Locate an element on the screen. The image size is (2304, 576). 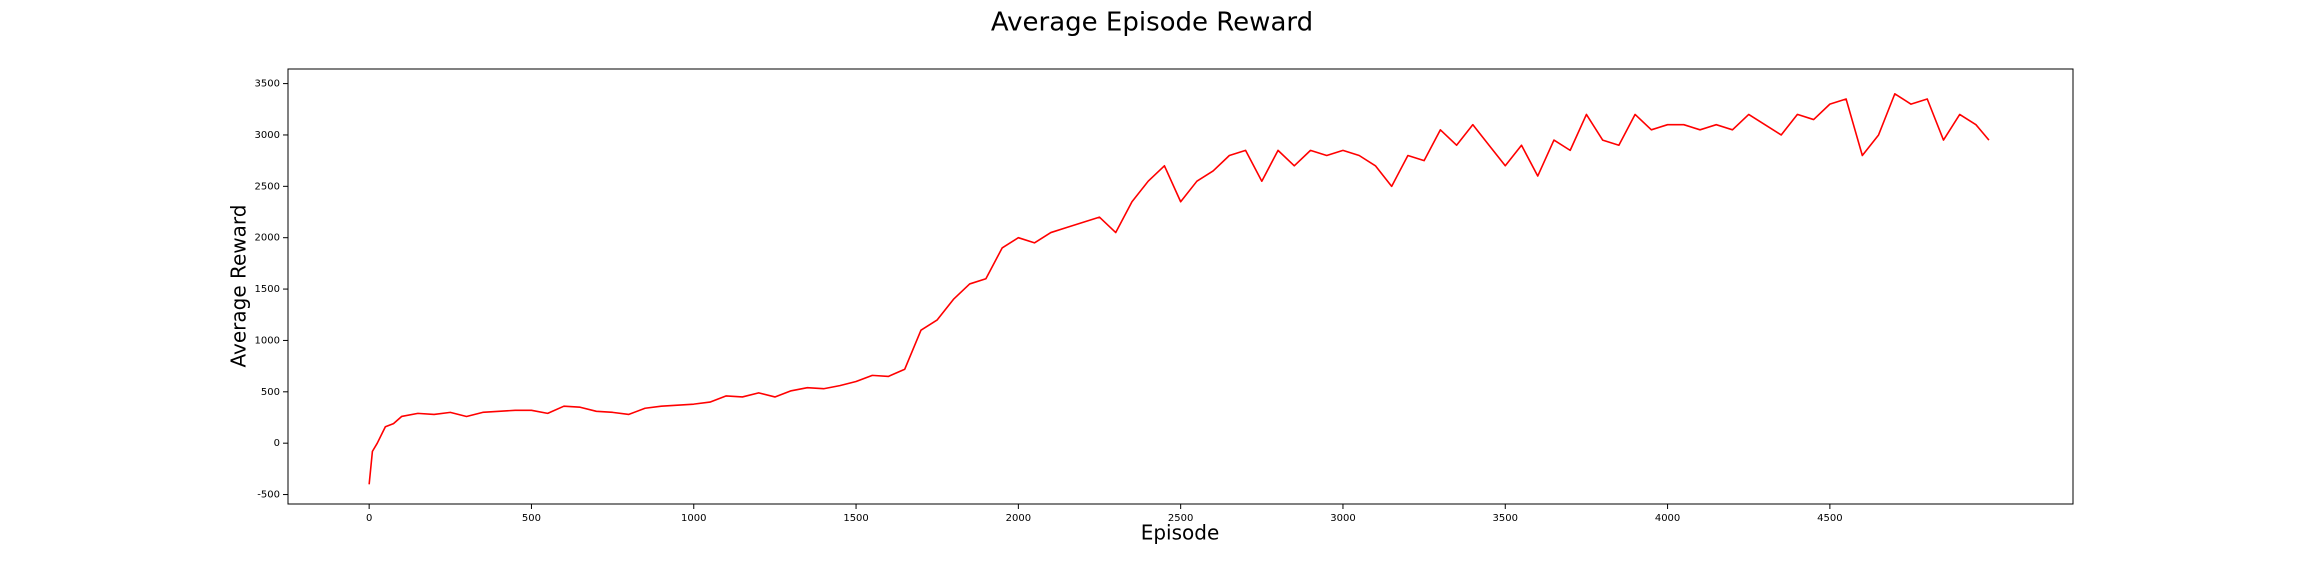
y-tick-label: 2000 is located at coordinates (267, 238).